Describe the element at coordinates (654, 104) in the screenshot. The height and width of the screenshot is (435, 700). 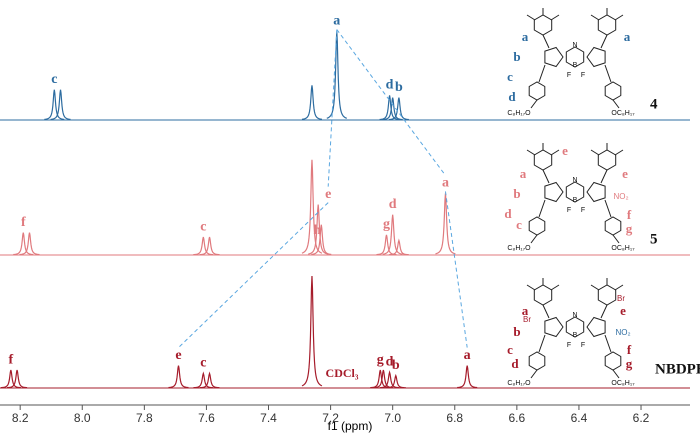
I see `compound-label: 4` at that location.